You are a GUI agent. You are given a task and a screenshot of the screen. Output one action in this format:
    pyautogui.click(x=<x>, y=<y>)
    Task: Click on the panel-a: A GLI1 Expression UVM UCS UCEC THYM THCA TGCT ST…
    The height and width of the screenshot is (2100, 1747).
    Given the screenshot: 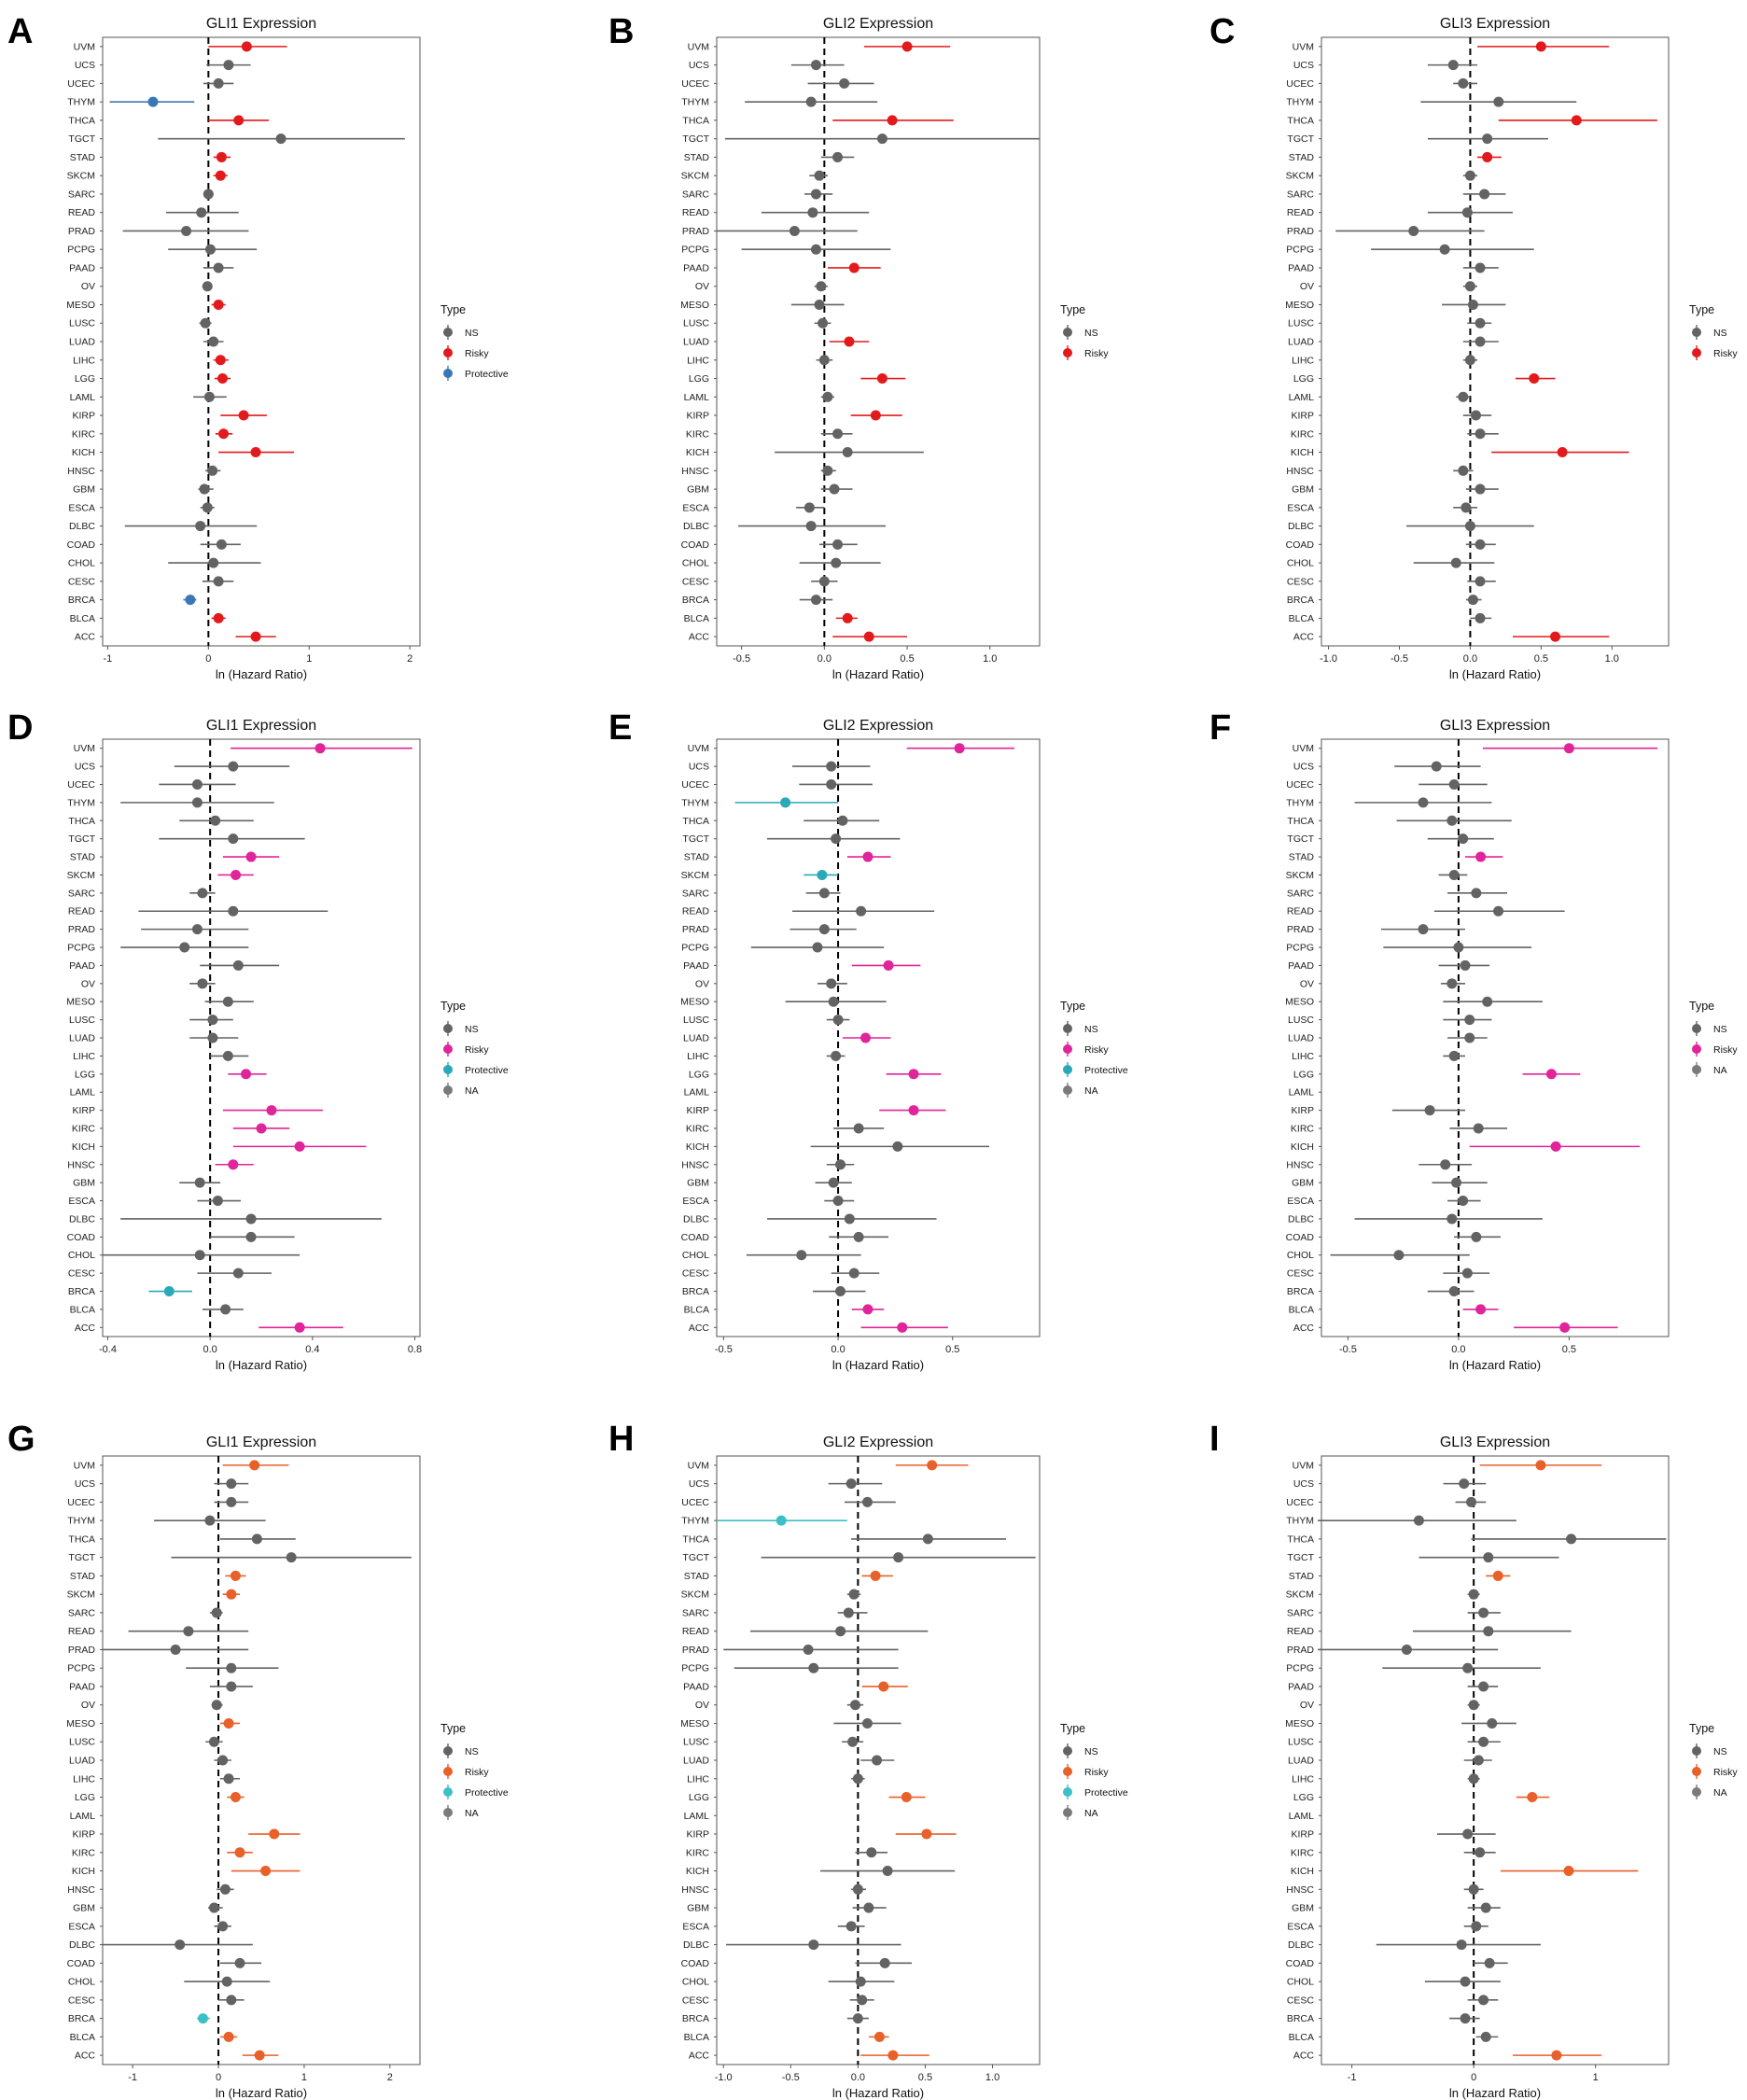 What is the action you would take?
    pyautogui.click(x=258, y=346)
    